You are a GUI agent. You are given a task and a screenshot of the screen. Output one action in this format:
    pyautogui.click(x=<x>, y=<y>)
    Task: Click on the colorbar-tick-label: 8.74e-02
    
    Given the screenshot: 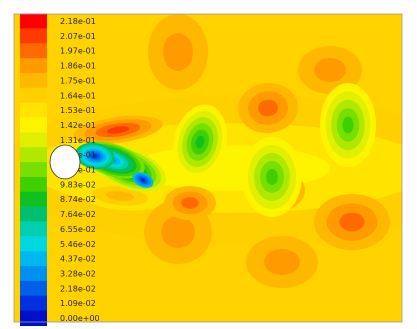 What is the action you would take?
    pyautogui.click(x=78, y=199)
    